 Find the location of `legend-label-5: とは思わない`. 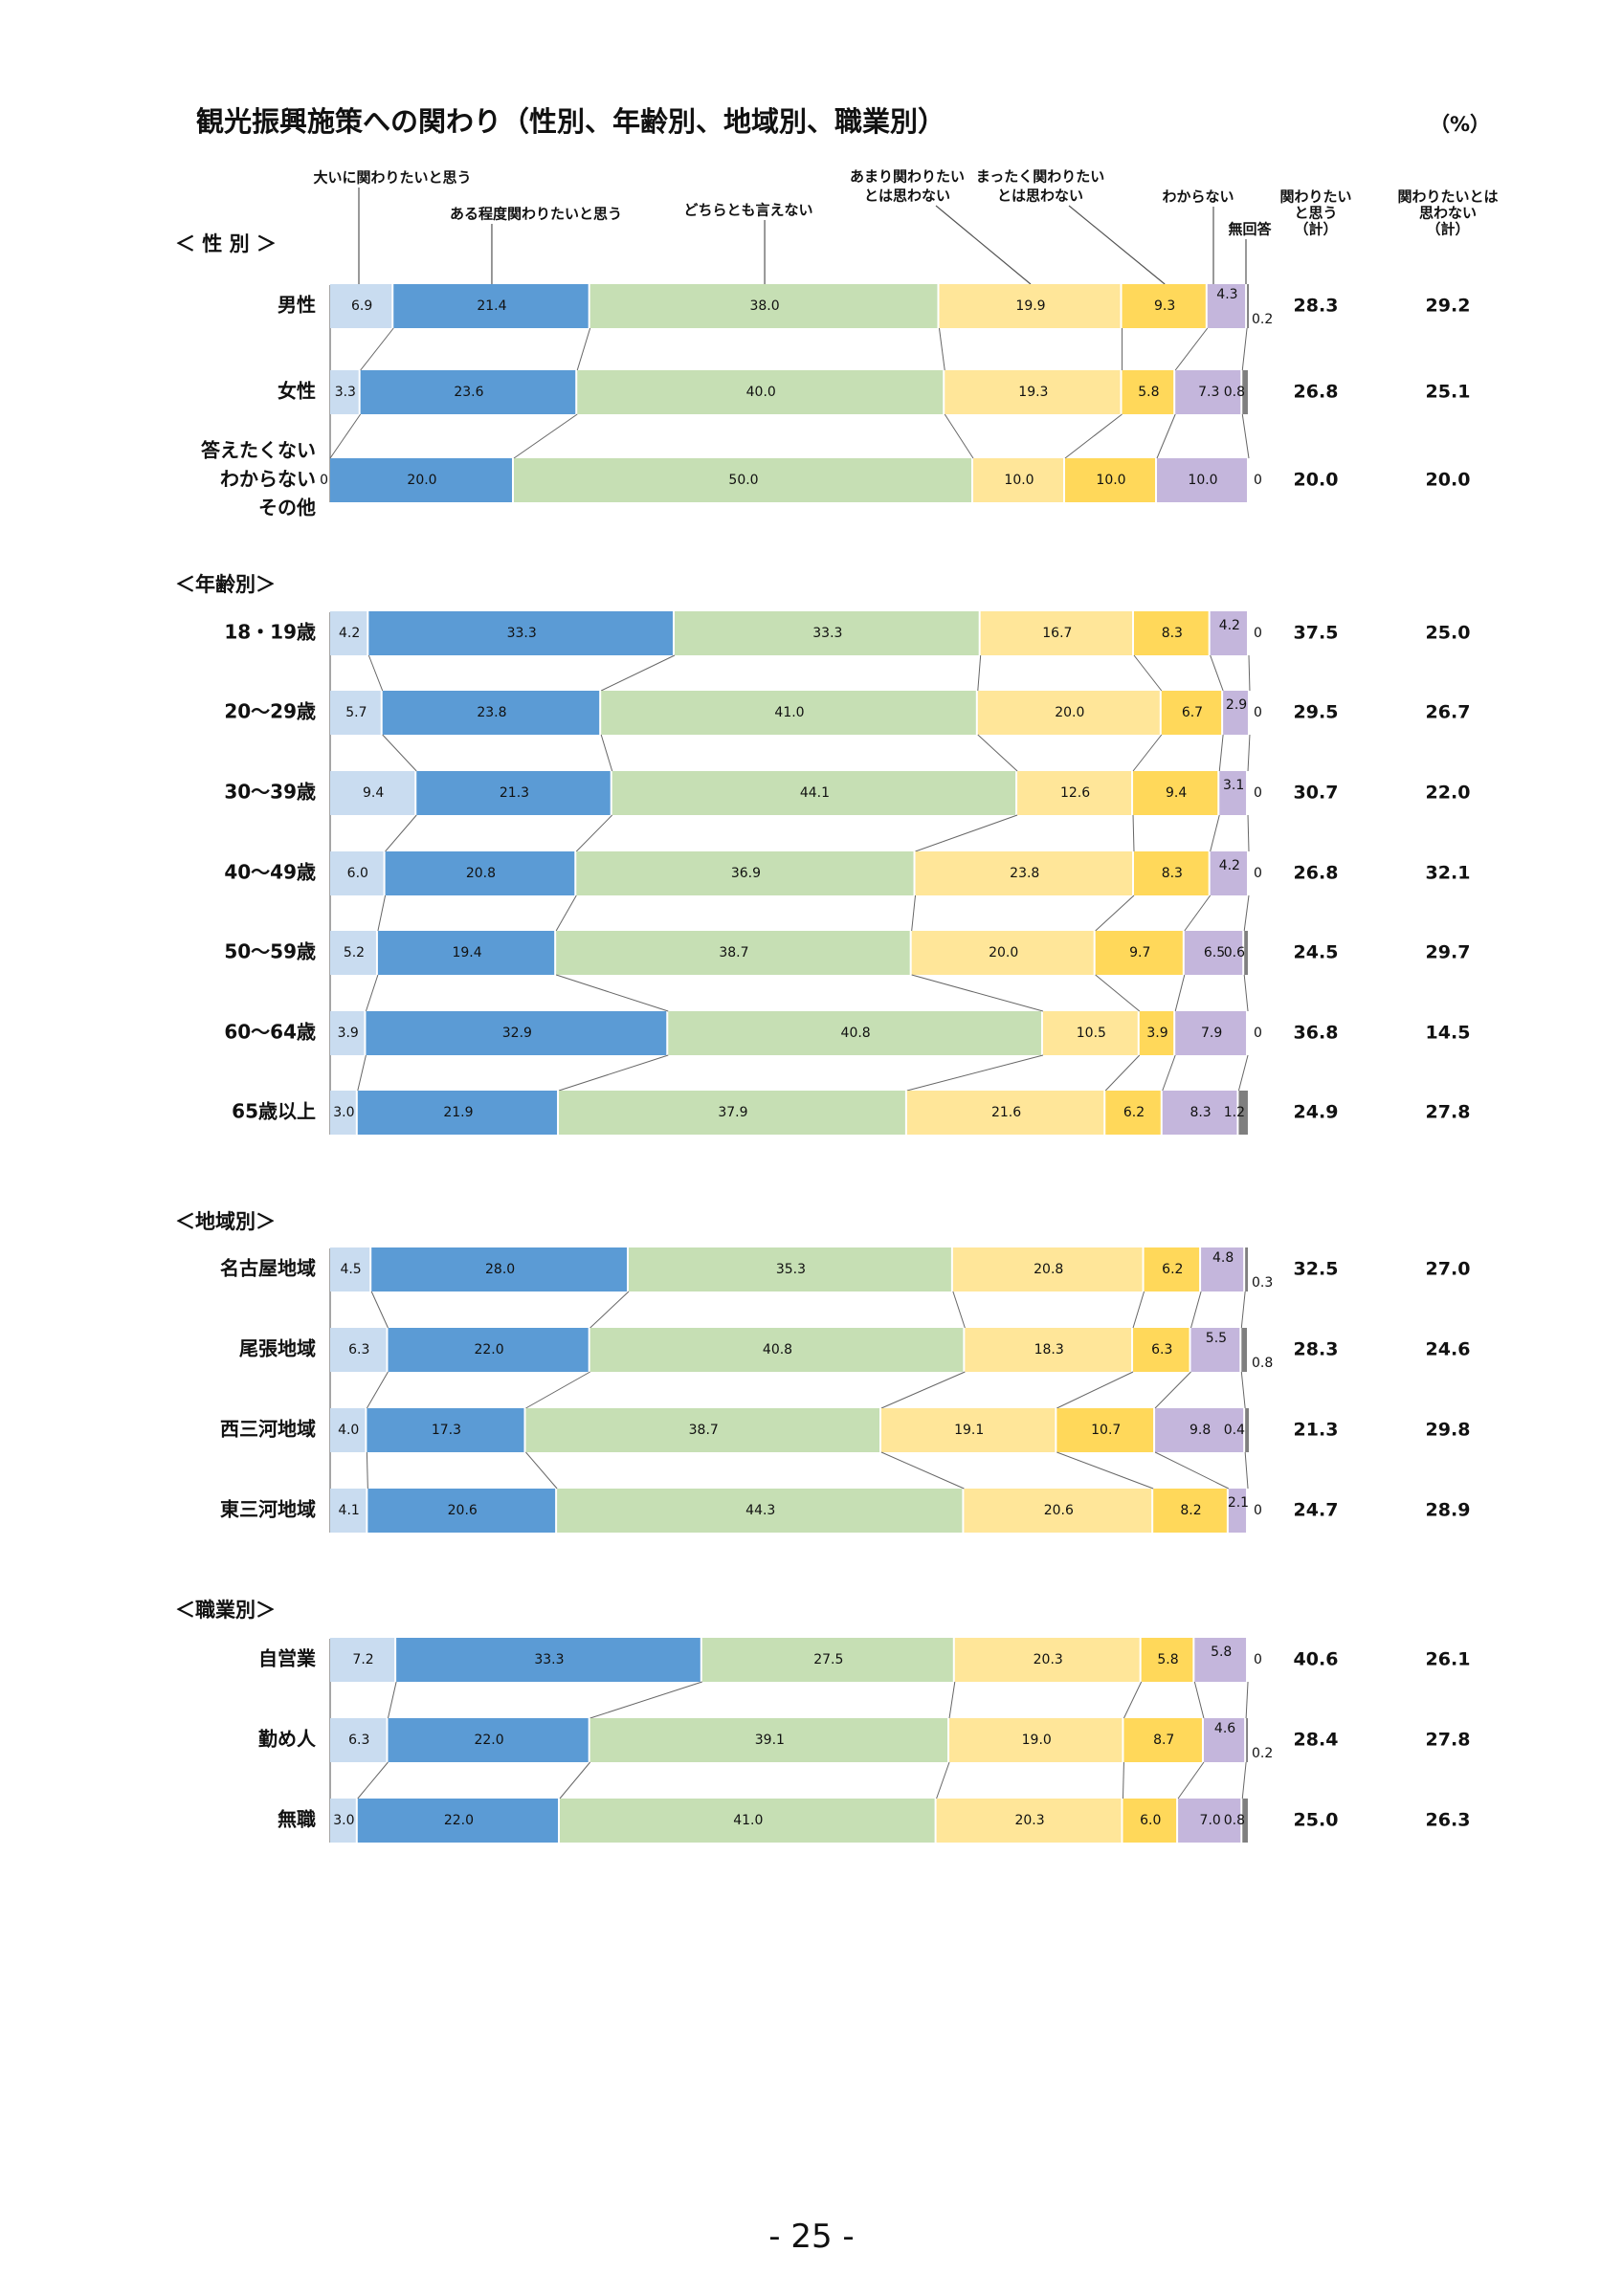

legend-label-5: とは思わない is located at coordinates (1040, 197).